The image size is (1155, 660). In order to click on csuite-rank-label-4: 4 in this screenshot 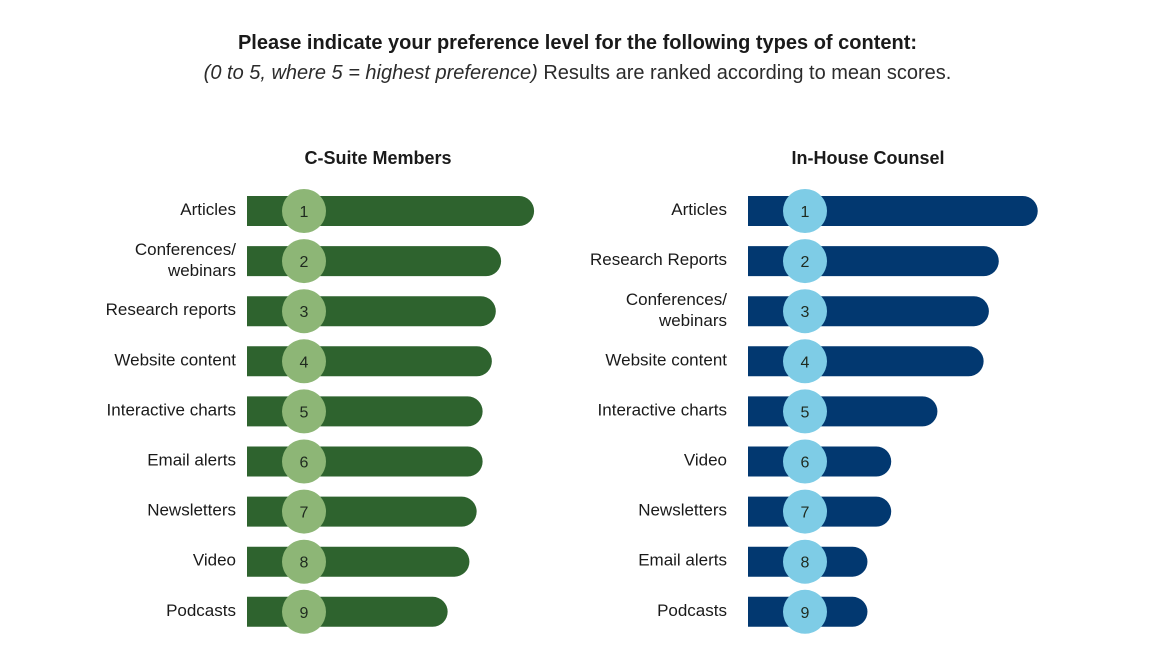, I will do `click(304, 362)`.